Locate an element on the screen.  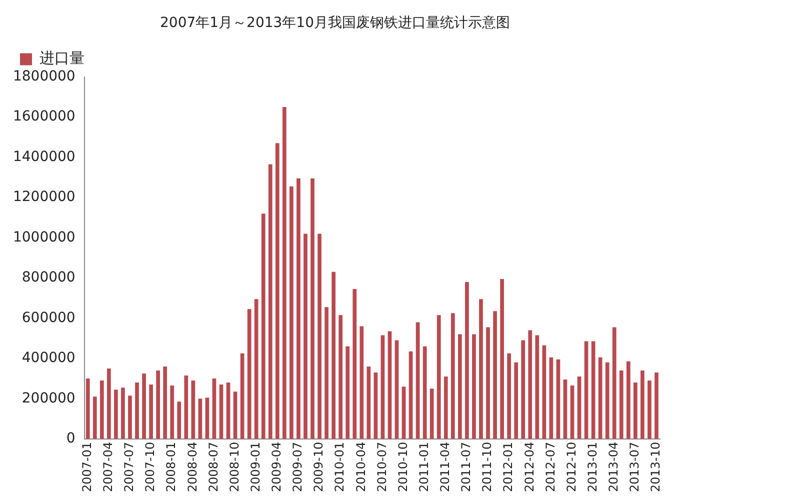
x-tick-label: 2012-01 is located at coordinates (508, 467).